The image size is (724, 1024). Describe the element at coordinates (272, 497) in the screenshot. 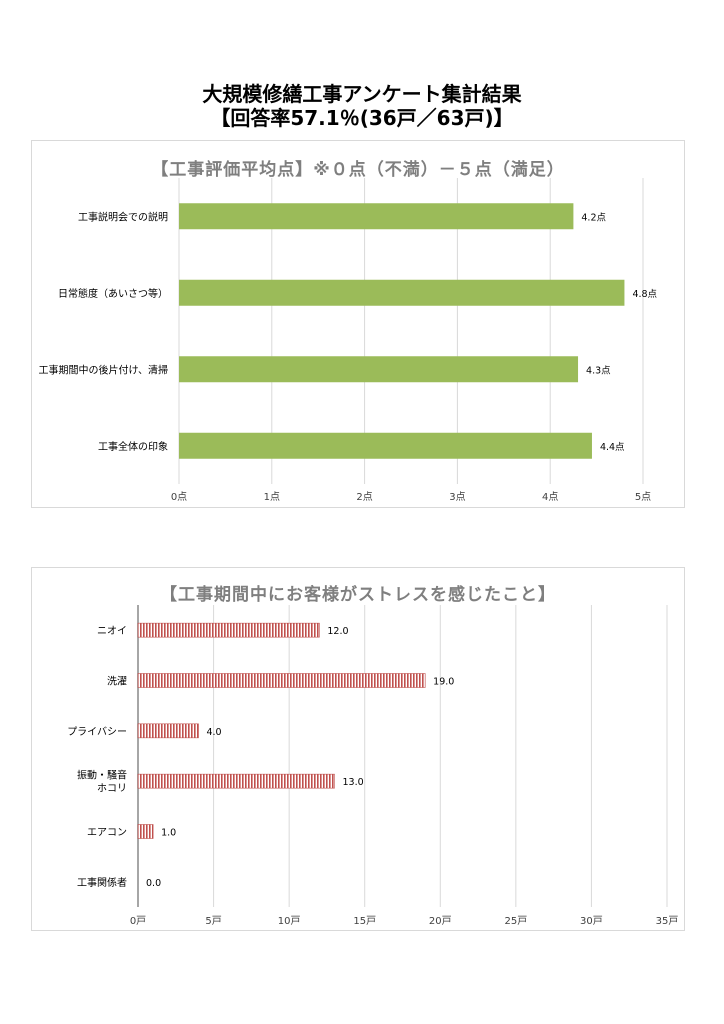

I see `x-tick-label: 1点` at that location.